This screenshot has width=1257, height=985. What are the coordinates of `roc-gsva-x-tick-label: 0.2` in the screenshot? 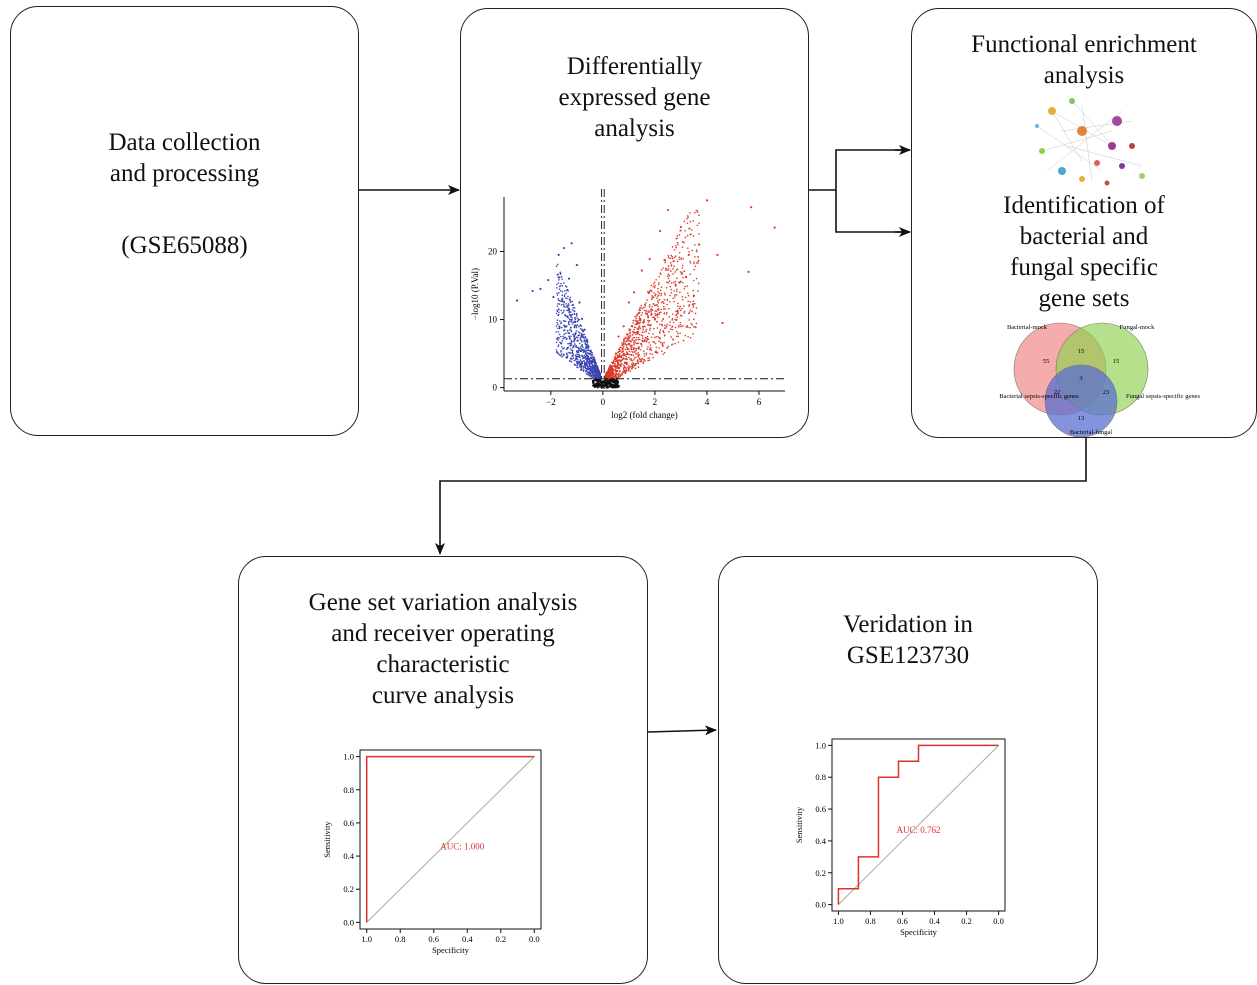 It's located at (500, 939).